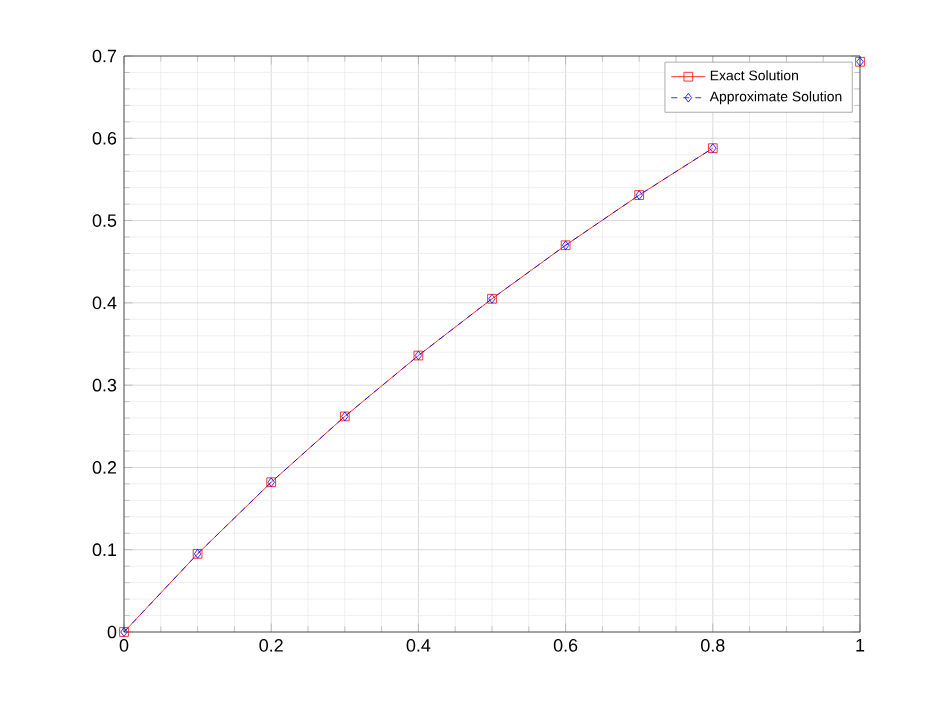  I want to click on y-tick-label: 0.7, so click(104, 56).